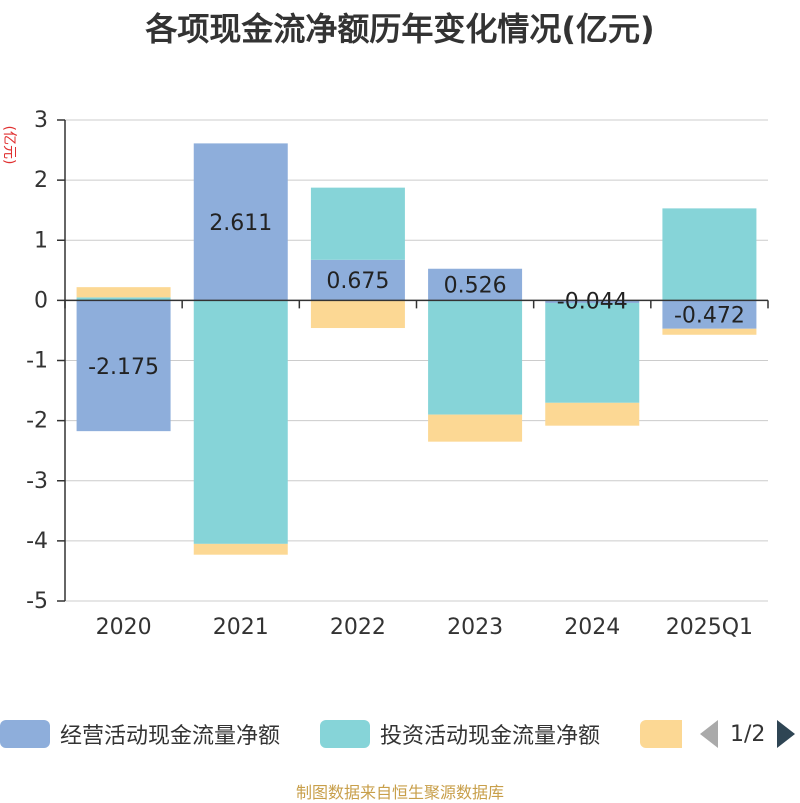  What do you see at coordinates (37, 361) in the screenshot?
I see `y-tick-label: -1` at bounding box center [37, 361].